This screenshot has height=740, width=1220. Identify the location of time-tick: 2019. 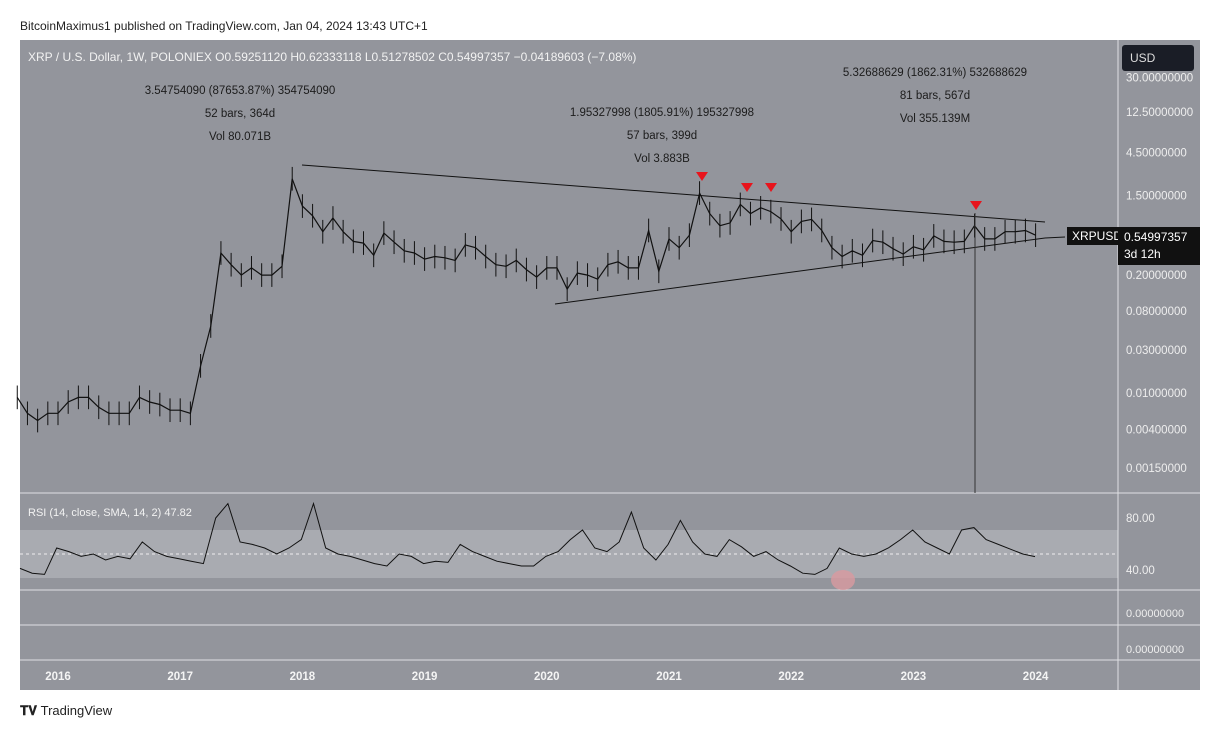
(425, 677).